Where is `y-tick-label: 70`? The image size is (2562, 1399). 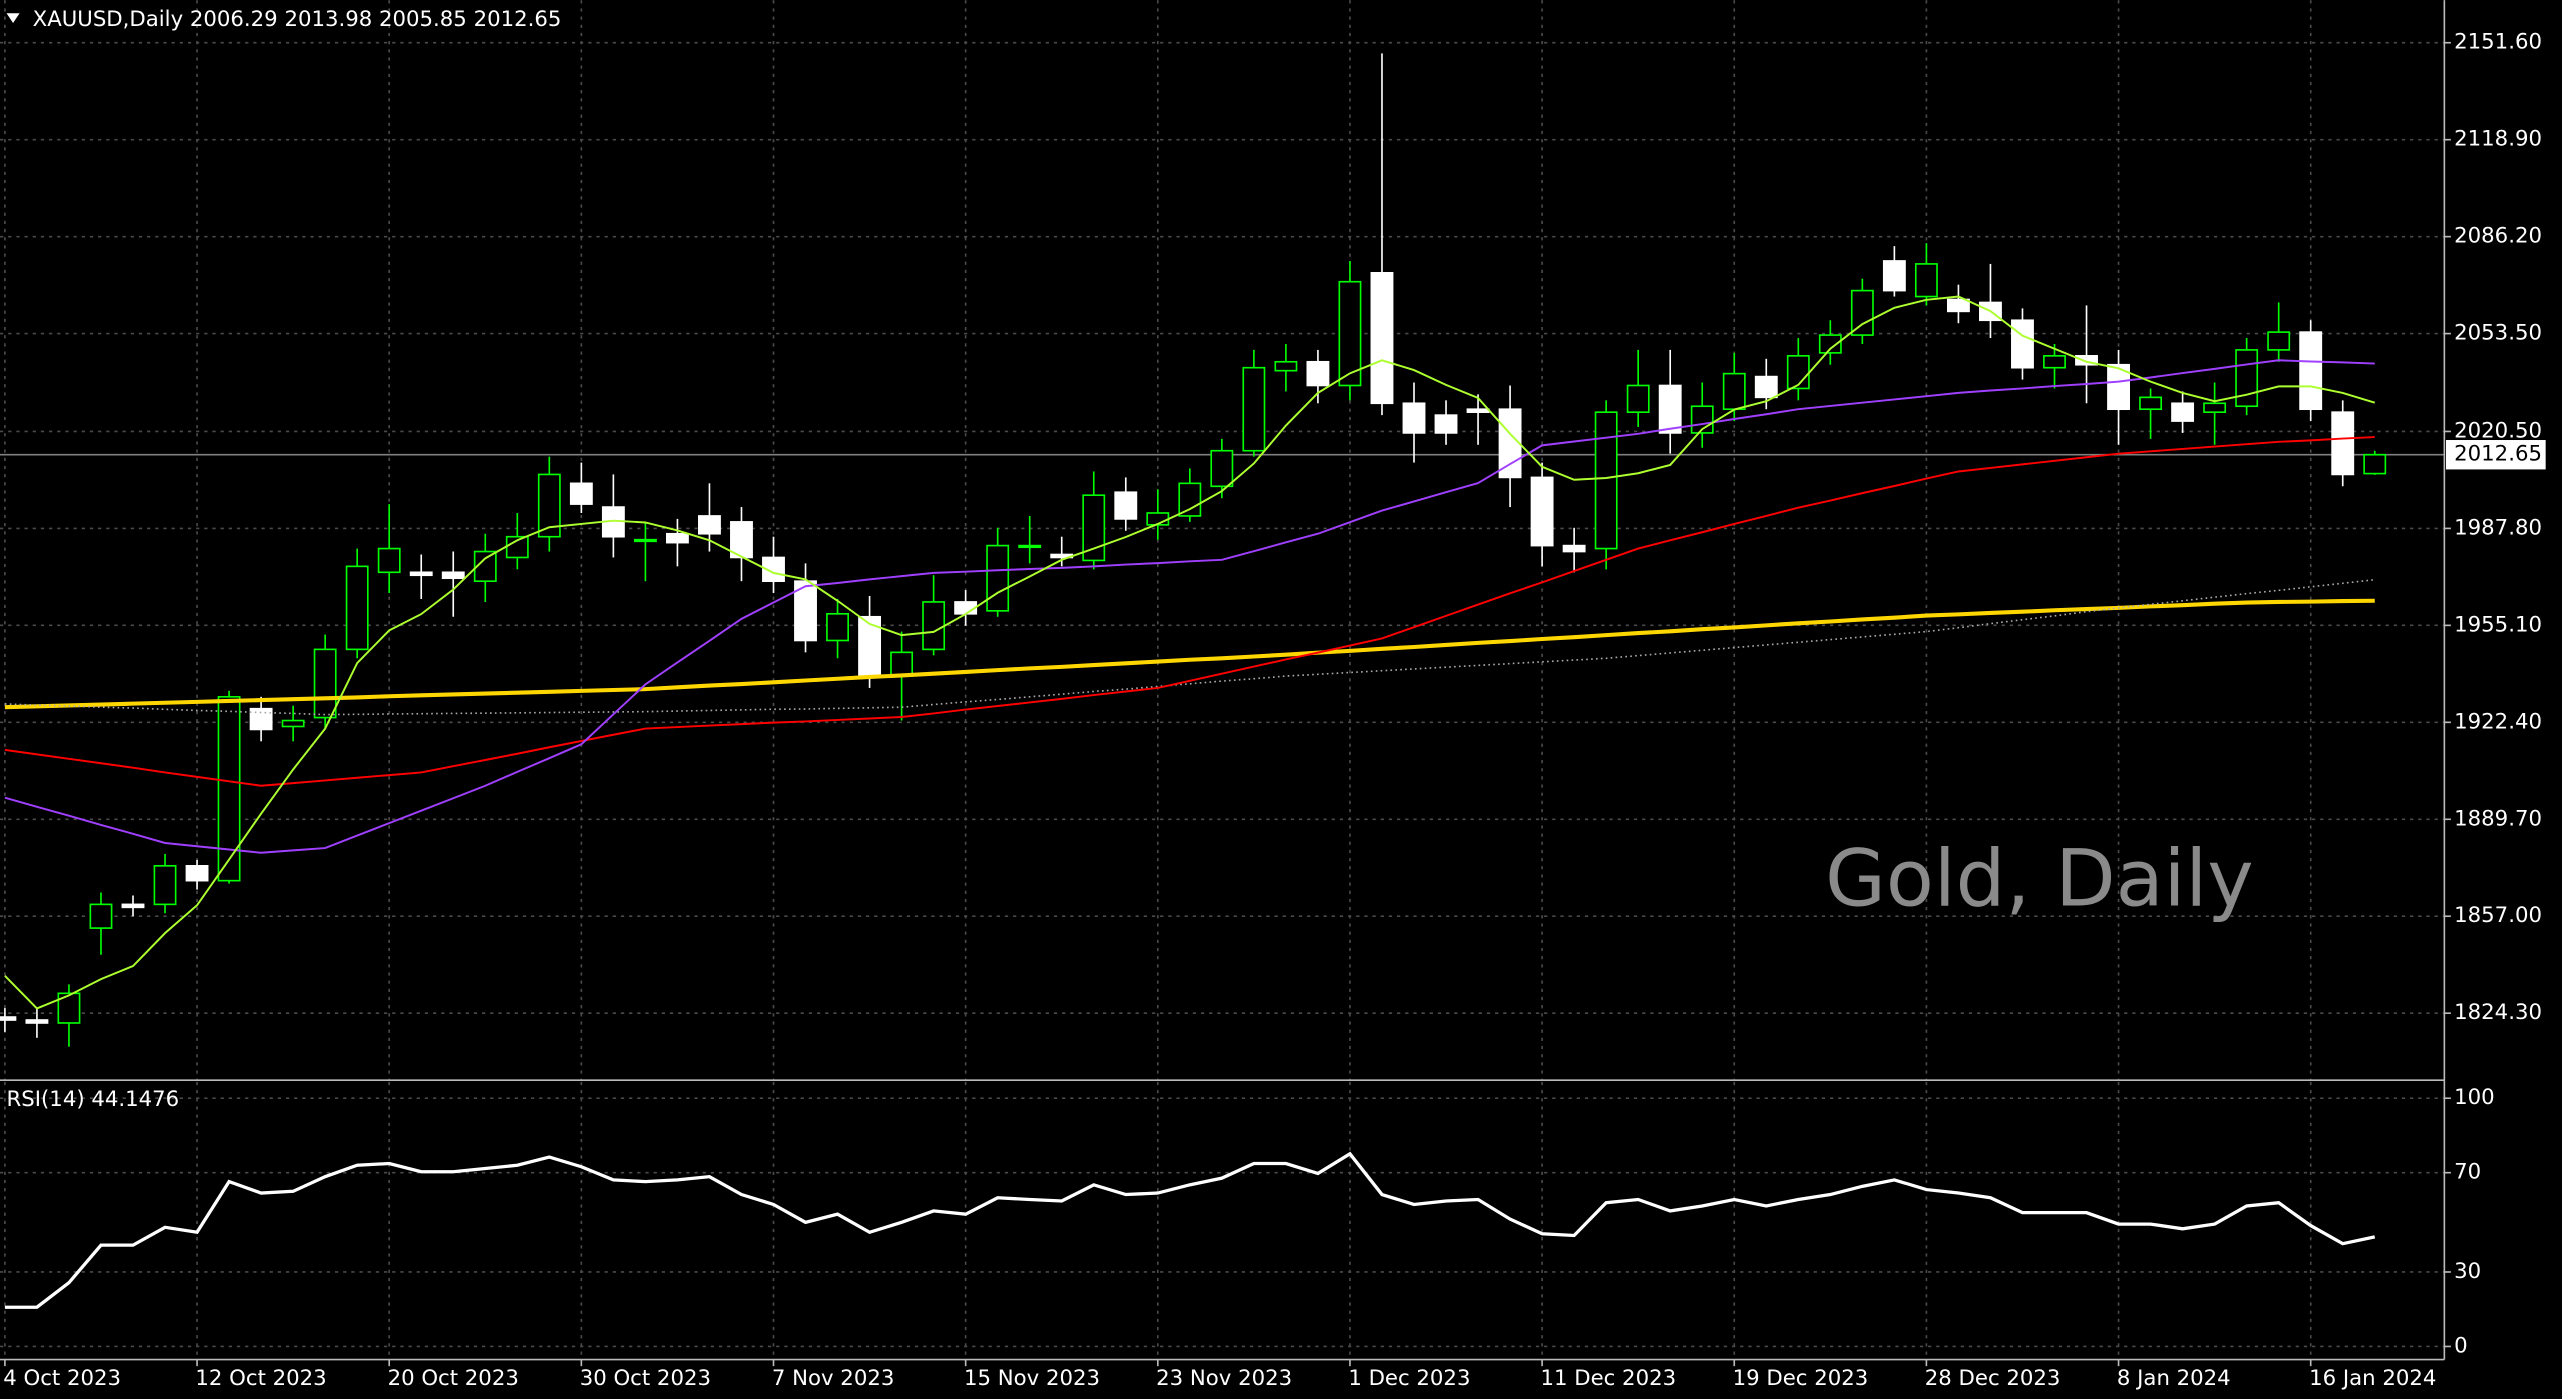 y-tick-label: 70 is located at coordinates (2467, 1172).